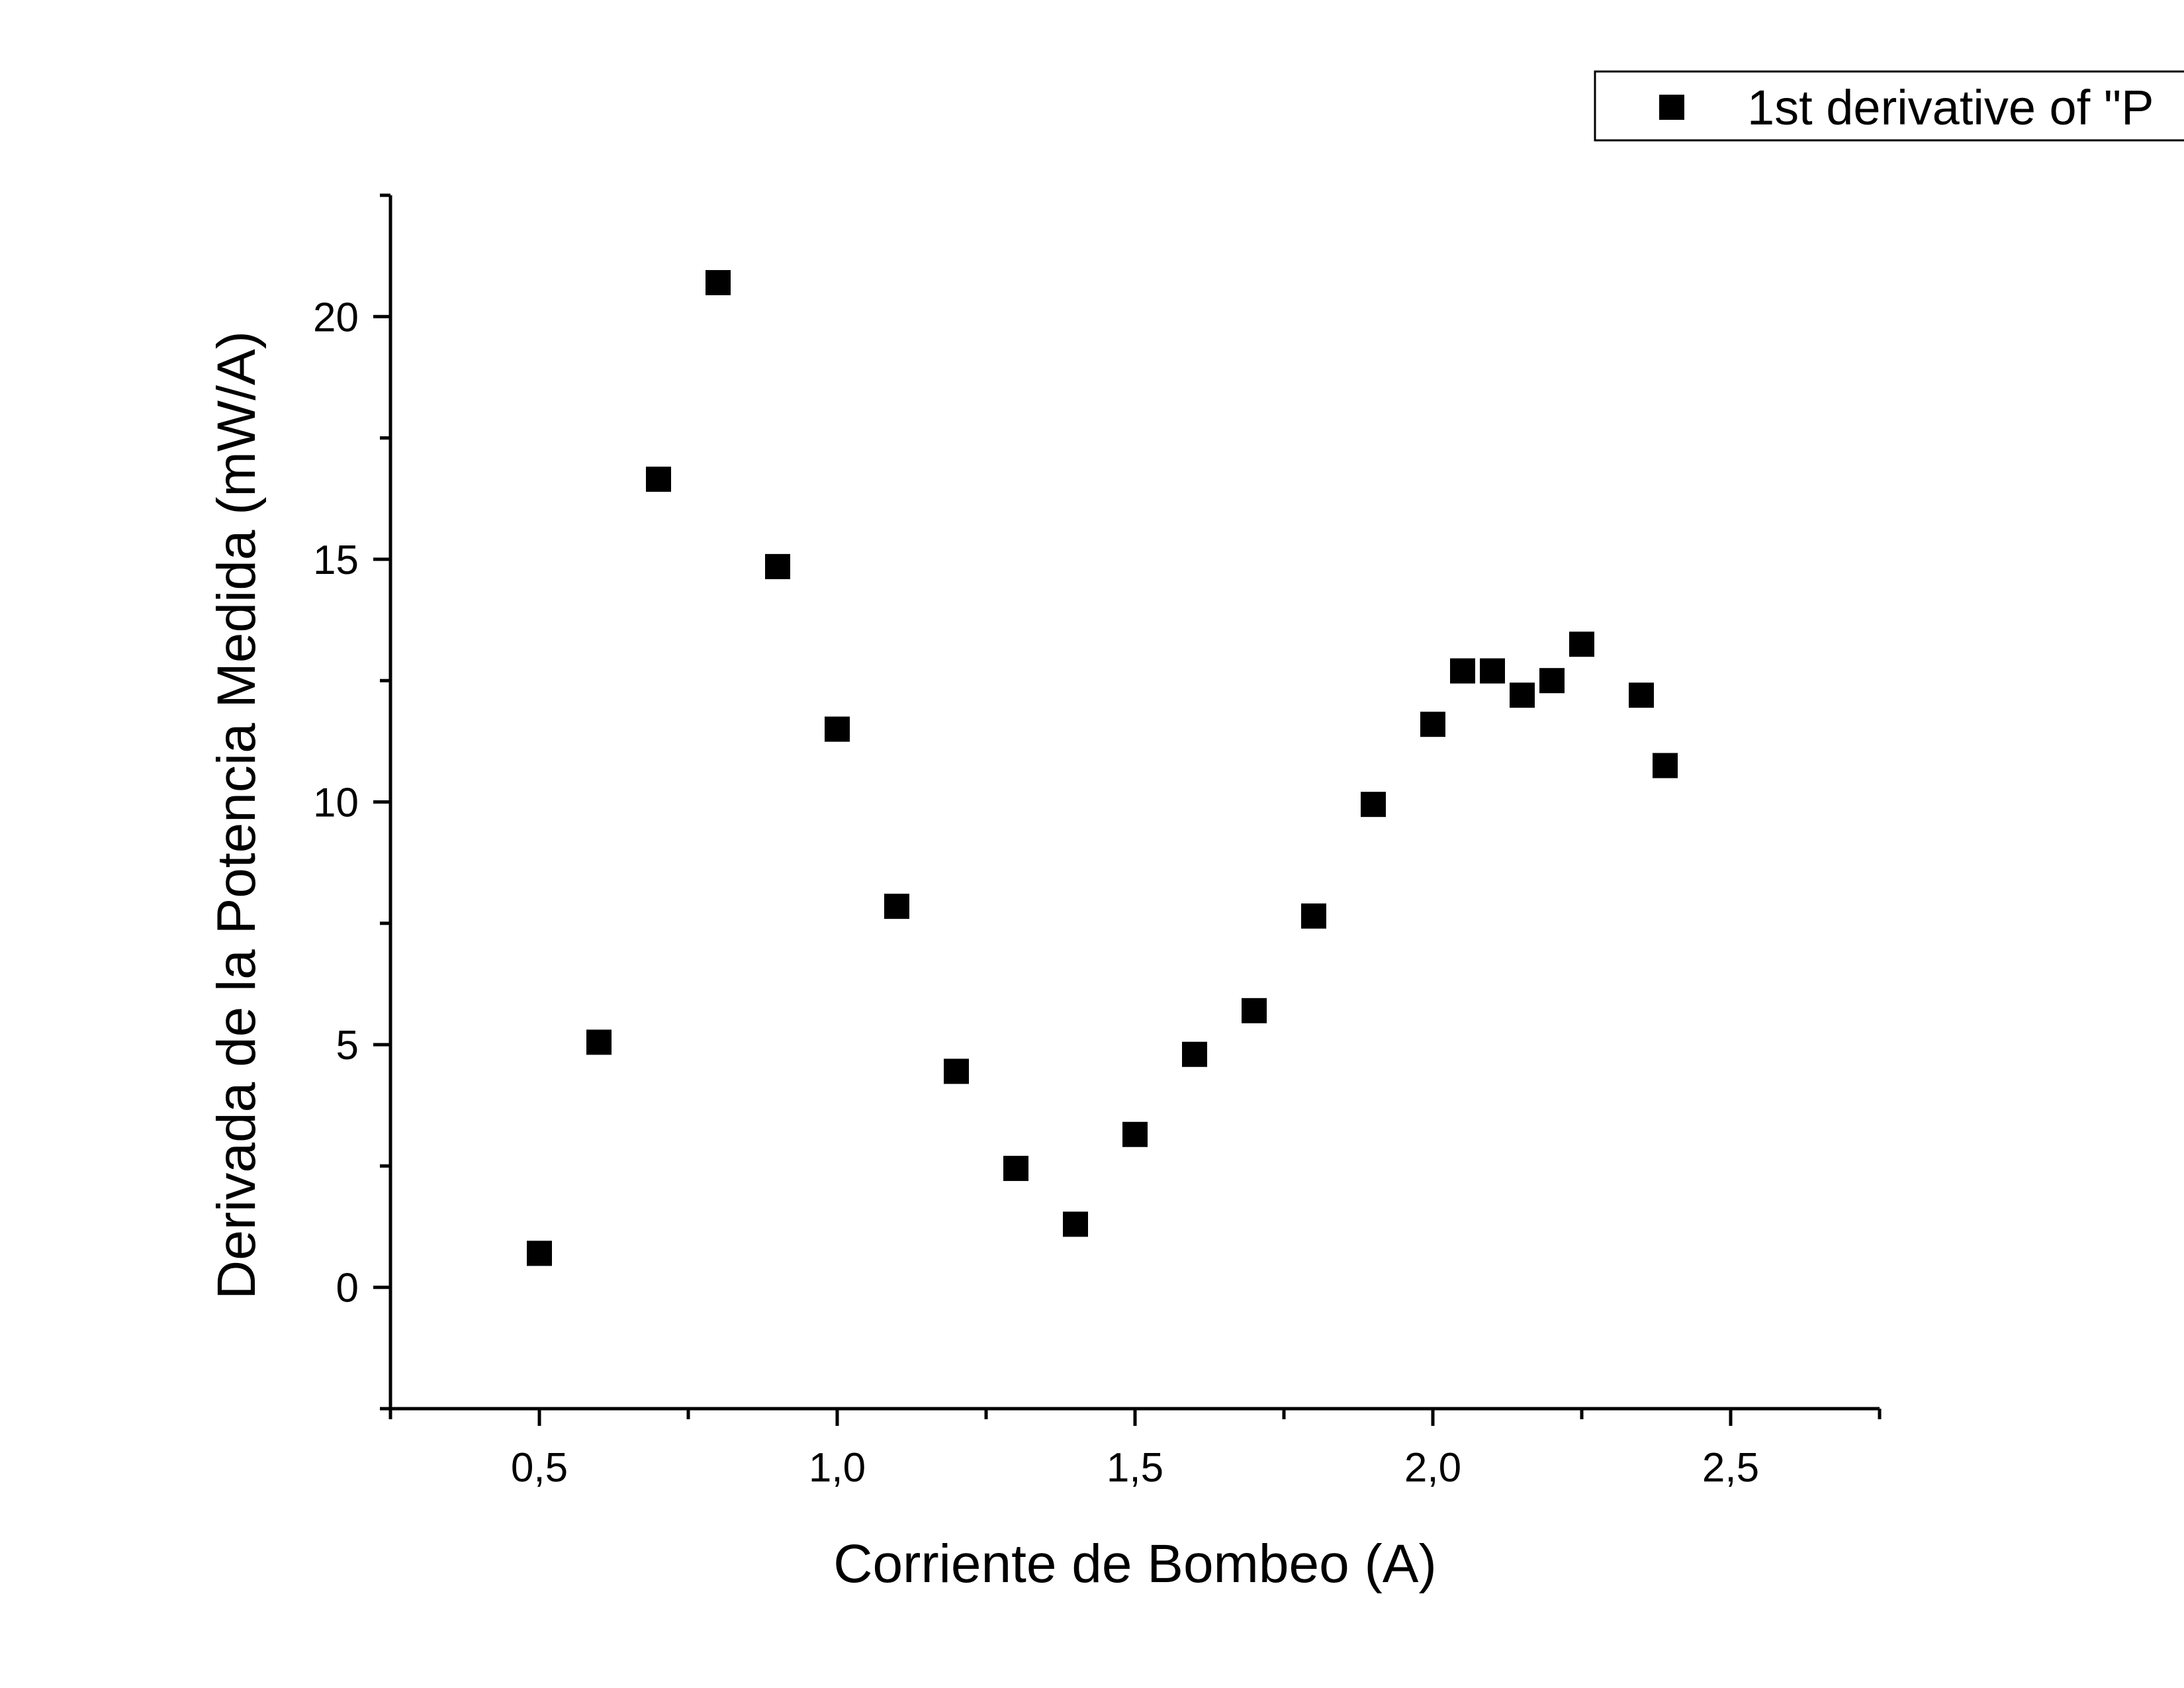 This screenshot has width=2184, height=1688. I want to click on y-ticks: 0 5 10 15 20, so click(351, 802).